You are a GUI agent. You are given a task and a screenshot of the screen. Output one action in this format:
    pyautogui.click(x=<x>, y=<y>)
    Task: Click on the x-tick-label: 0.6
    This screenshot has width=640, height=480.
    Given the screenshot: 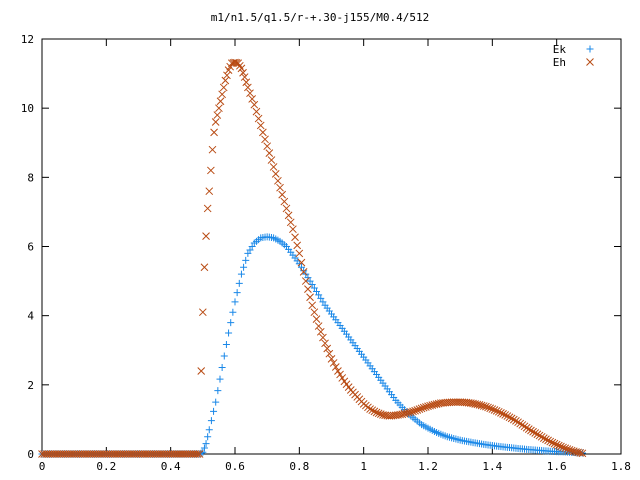 What is the action you would take?
    pyautogui.click(x=235, y=466)
    